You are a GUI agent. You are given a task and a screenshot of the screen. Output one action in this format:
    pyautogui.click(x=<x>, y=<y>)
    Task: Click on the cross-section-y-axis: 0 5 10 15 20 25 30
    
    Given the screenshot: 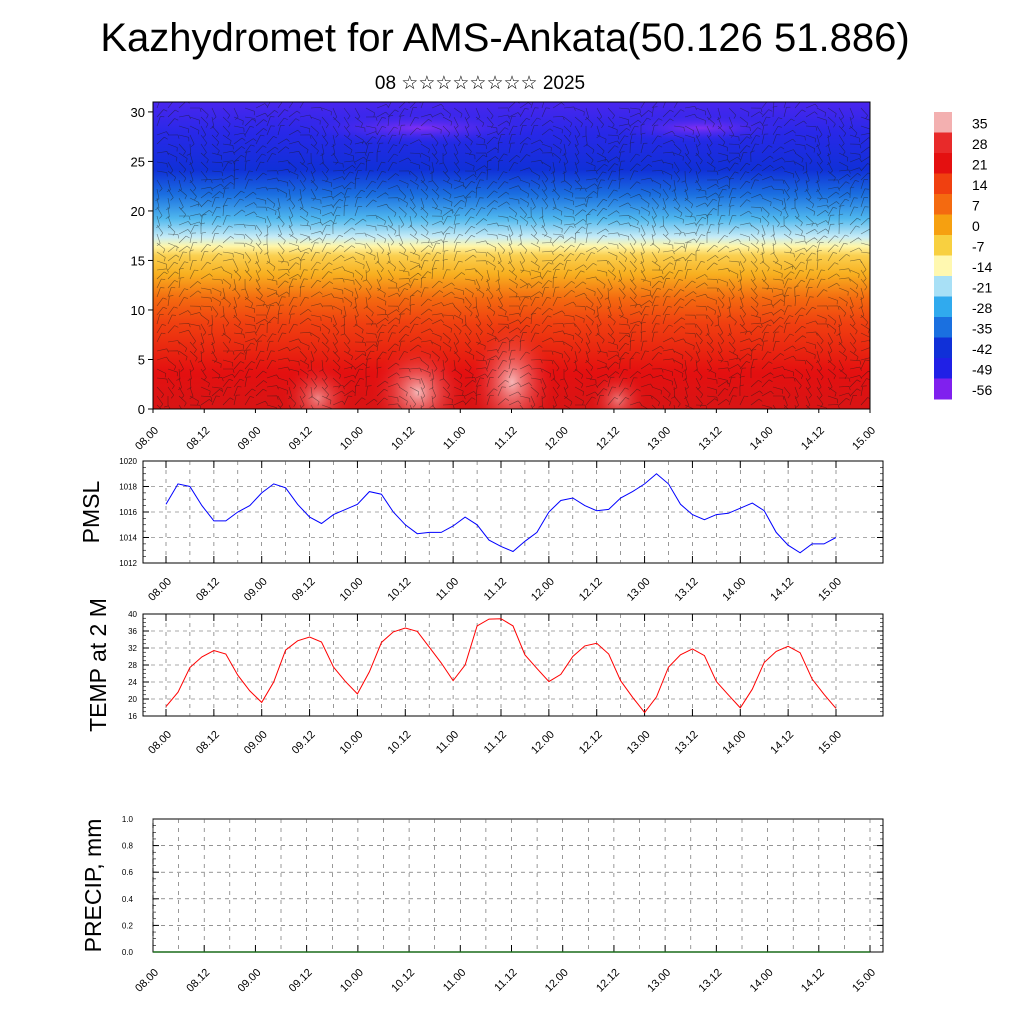 What is the action you would take?
    pyautogui.click(x=142, y=261)
    